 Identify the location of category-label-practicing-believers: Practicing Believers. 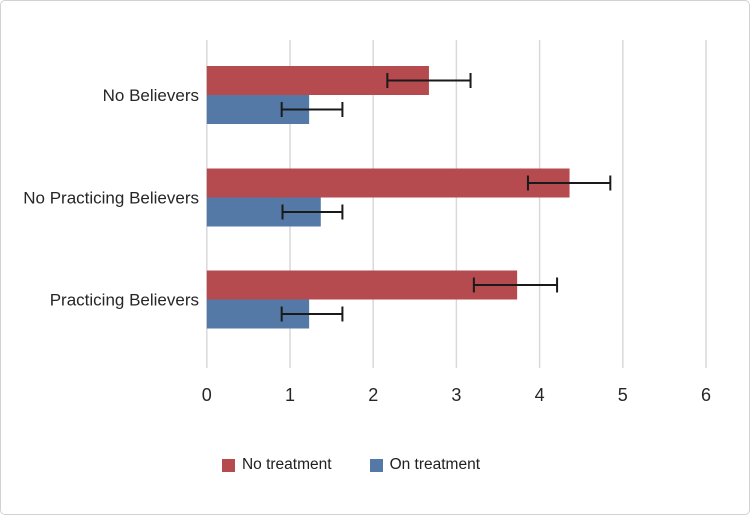
(124, 300).